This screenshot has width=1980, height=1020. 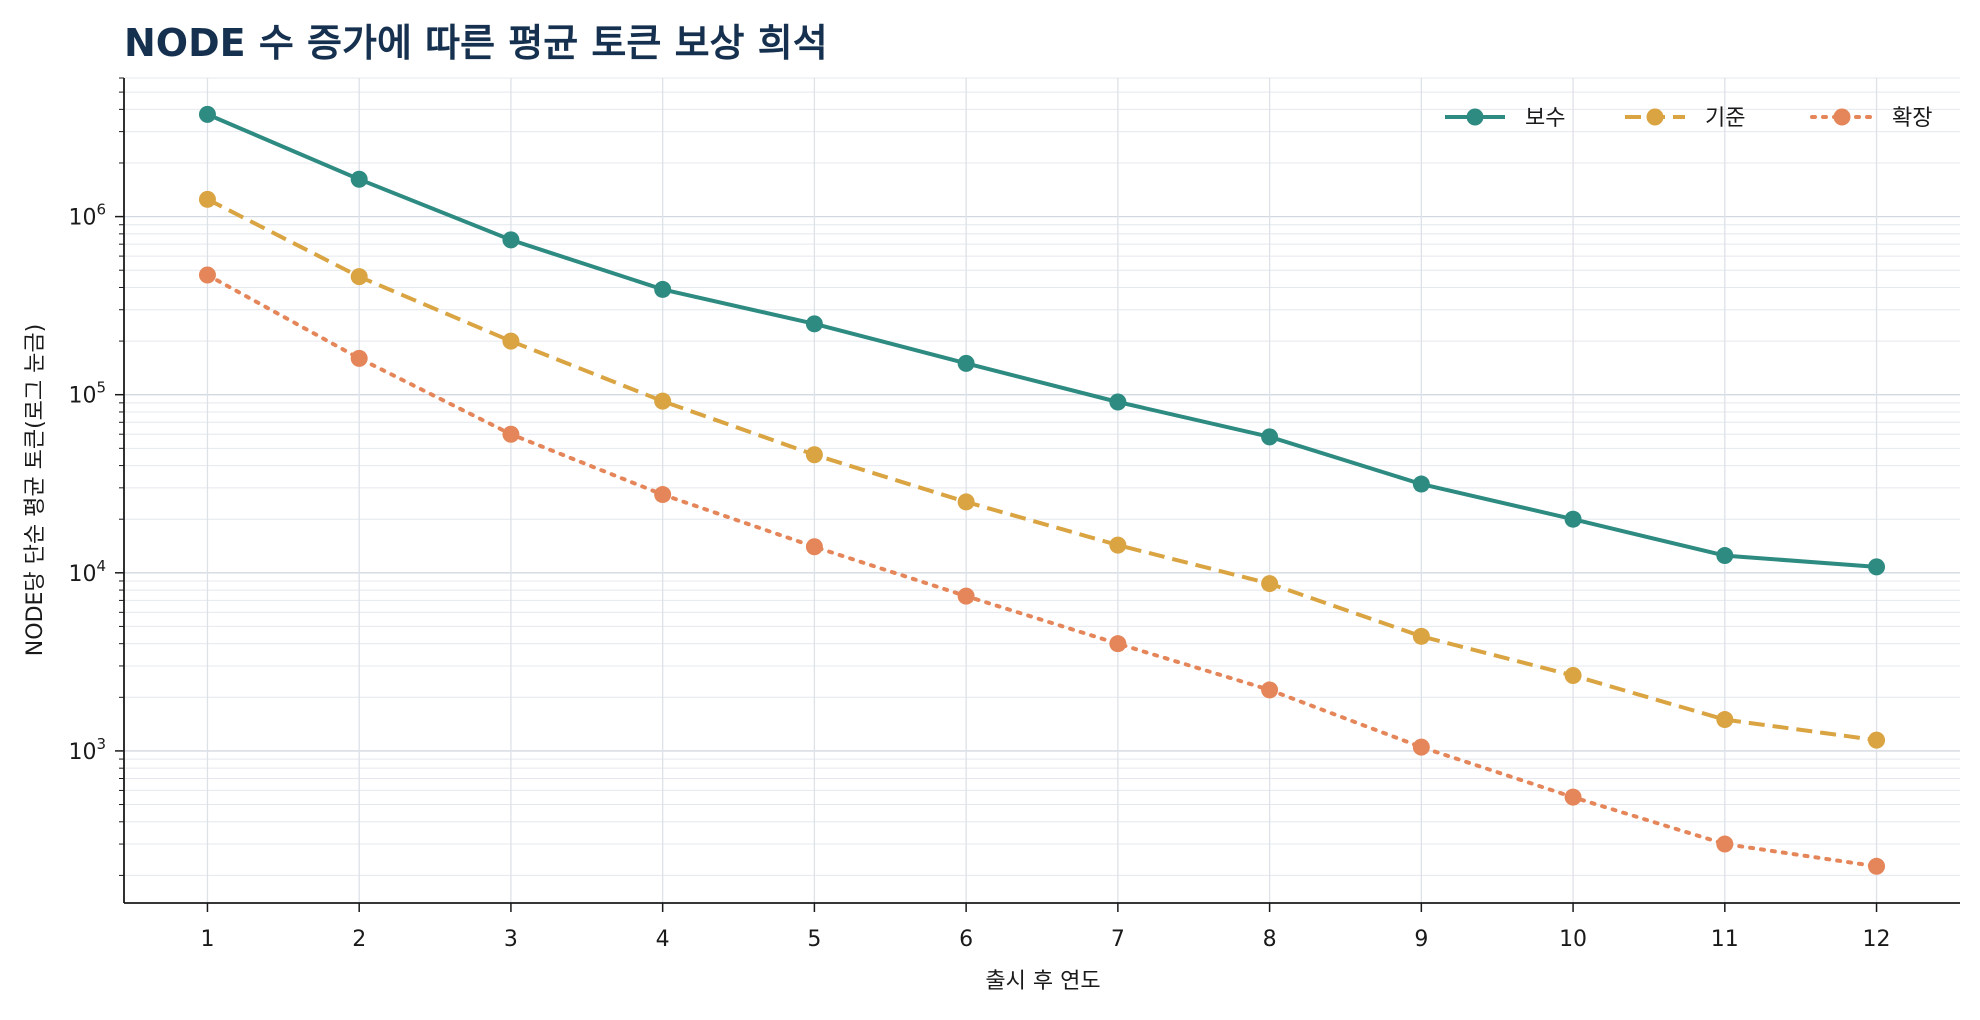 What do you see at coordinates (87, 572) in the screenshot?
I see `y-tick-label: 10⁴` at bounding box center [87, 572].